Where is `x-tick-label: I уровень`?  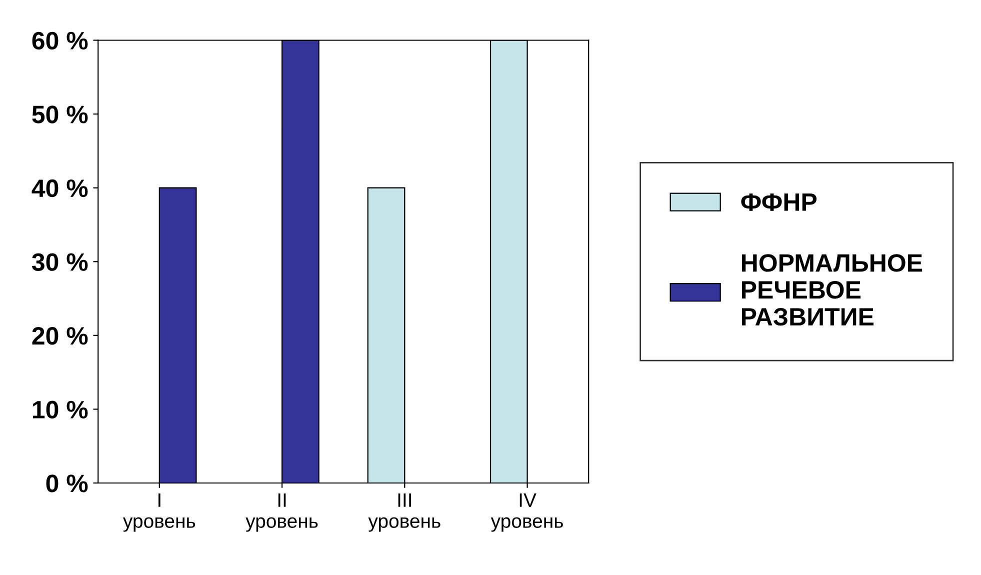
x-tick-label: I уровень is located at coordinates (159, 512).